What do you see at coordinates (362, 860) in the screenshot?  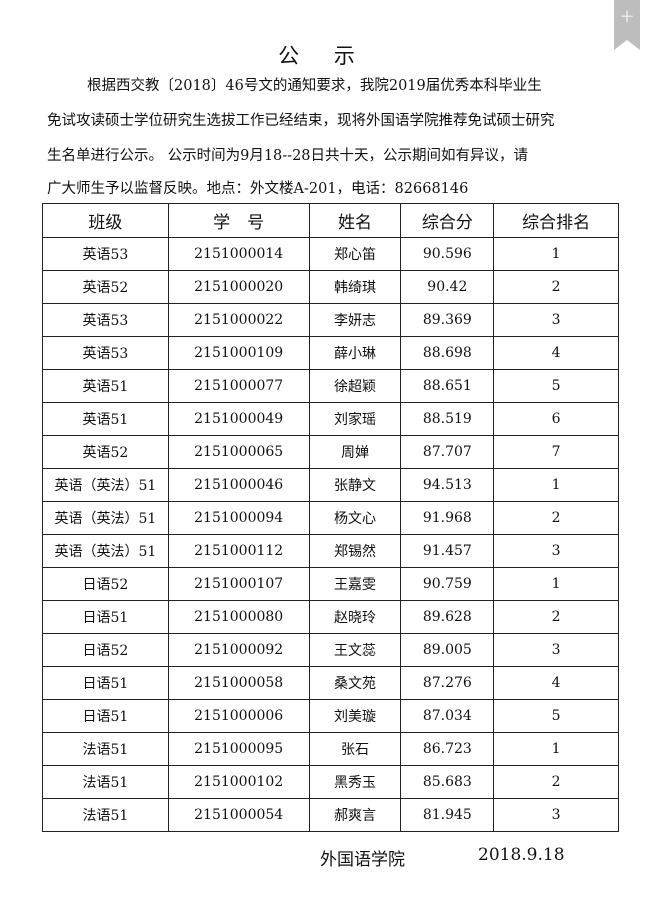 I see `footer-org: 外国语学院` at bounding box center [362, 860].